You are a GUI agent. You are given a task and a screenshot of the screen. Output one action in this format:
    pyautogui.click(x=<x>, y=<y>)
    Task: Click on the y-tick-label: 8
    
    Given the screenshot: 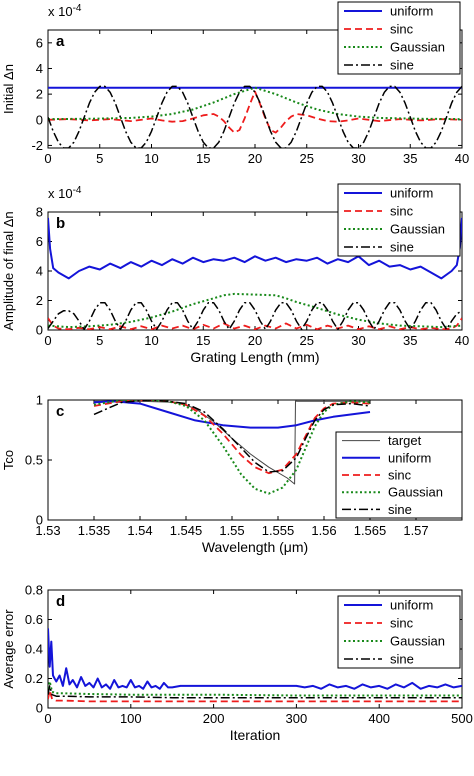 What is the action you would take?
    pyautogui.click(x=39, y=212)
    